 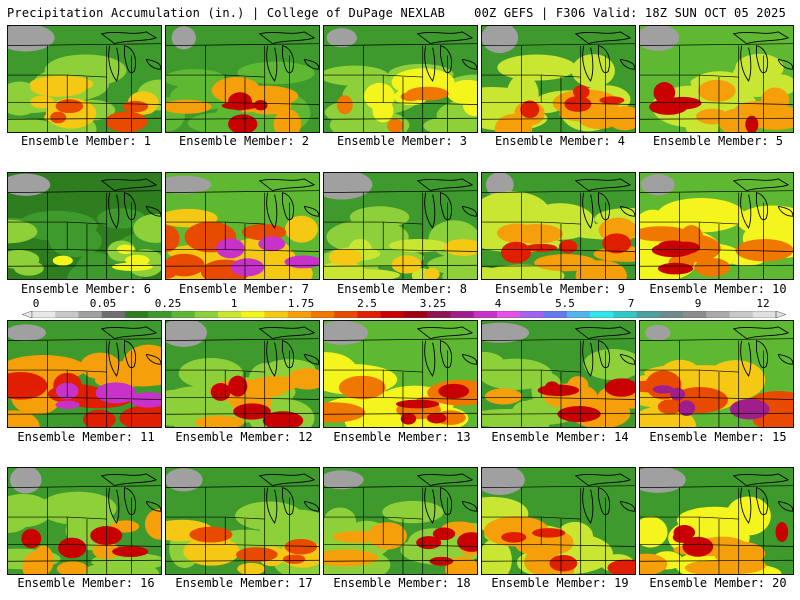 I want to click on ensemble-member-label: Ensemble Member: 16, so click(x=86, y=583).